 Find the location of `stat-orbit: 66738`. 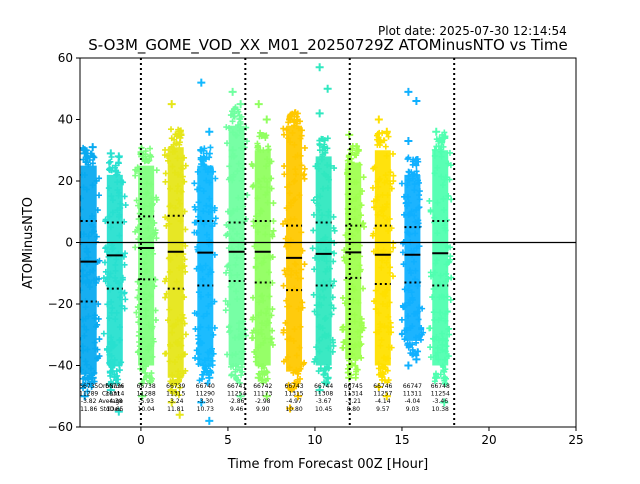

stat-orbit: 66738 is located at coordinates (146, 386).